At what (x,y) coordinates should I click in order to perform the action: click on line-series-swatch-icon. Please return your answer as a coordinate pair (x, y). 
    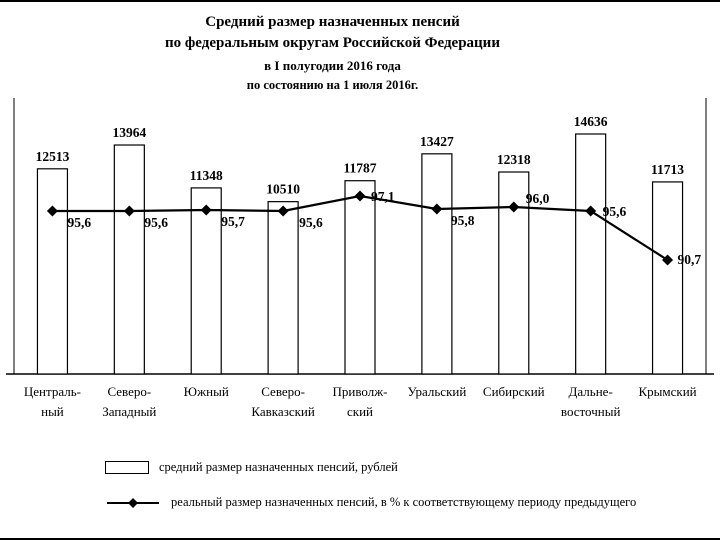
    Looking at the image, I should click on (133, 502).